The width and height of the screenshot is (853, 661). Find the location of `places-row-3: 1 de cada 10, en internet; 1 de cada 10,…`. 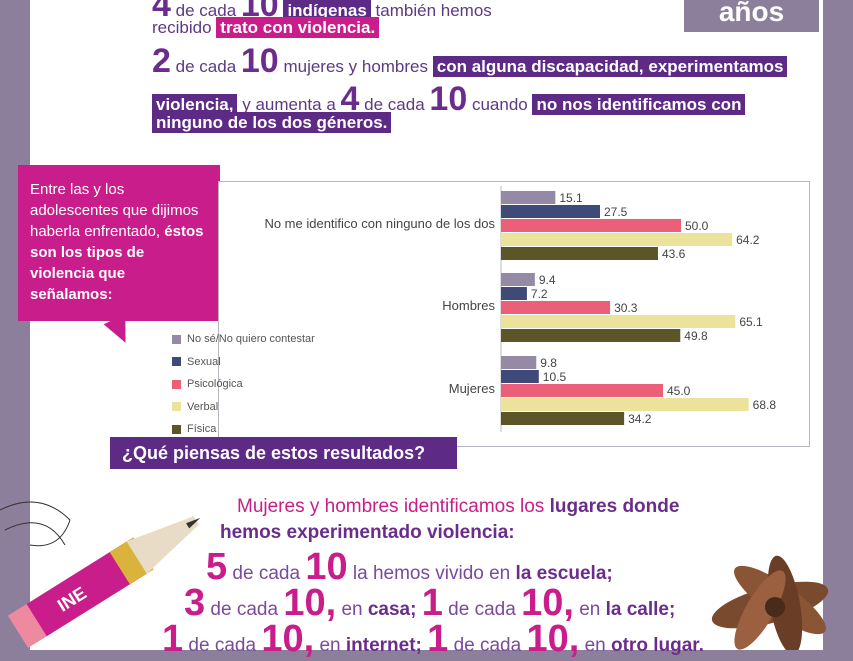

places-row-3: 1 de cada 10, en internet; 1 de cada 10,… is located at coordinates (433, 639).